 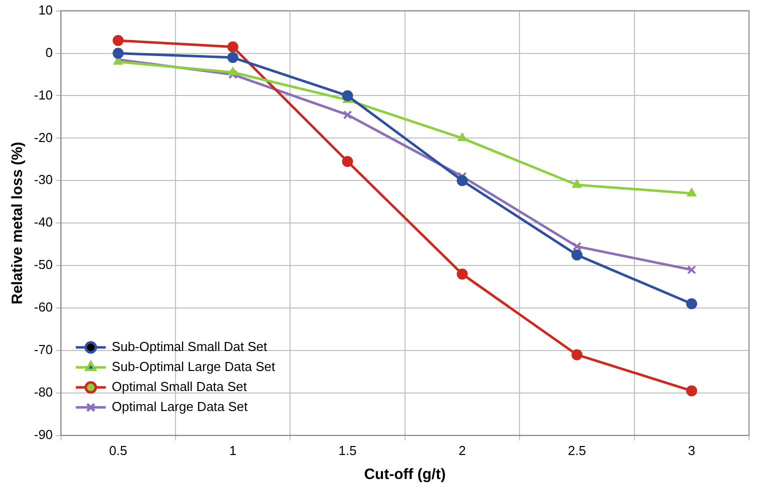 What do you see at coordinates (17, 223) in the screenshot?
I see `y-axis-title: Relative metal loss (%)` at bounding box center [17, 223].